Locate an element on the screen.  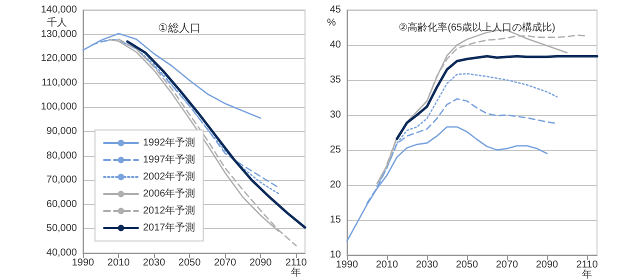
y-tick-label: 100,000 is located at coordinates (59, 107).